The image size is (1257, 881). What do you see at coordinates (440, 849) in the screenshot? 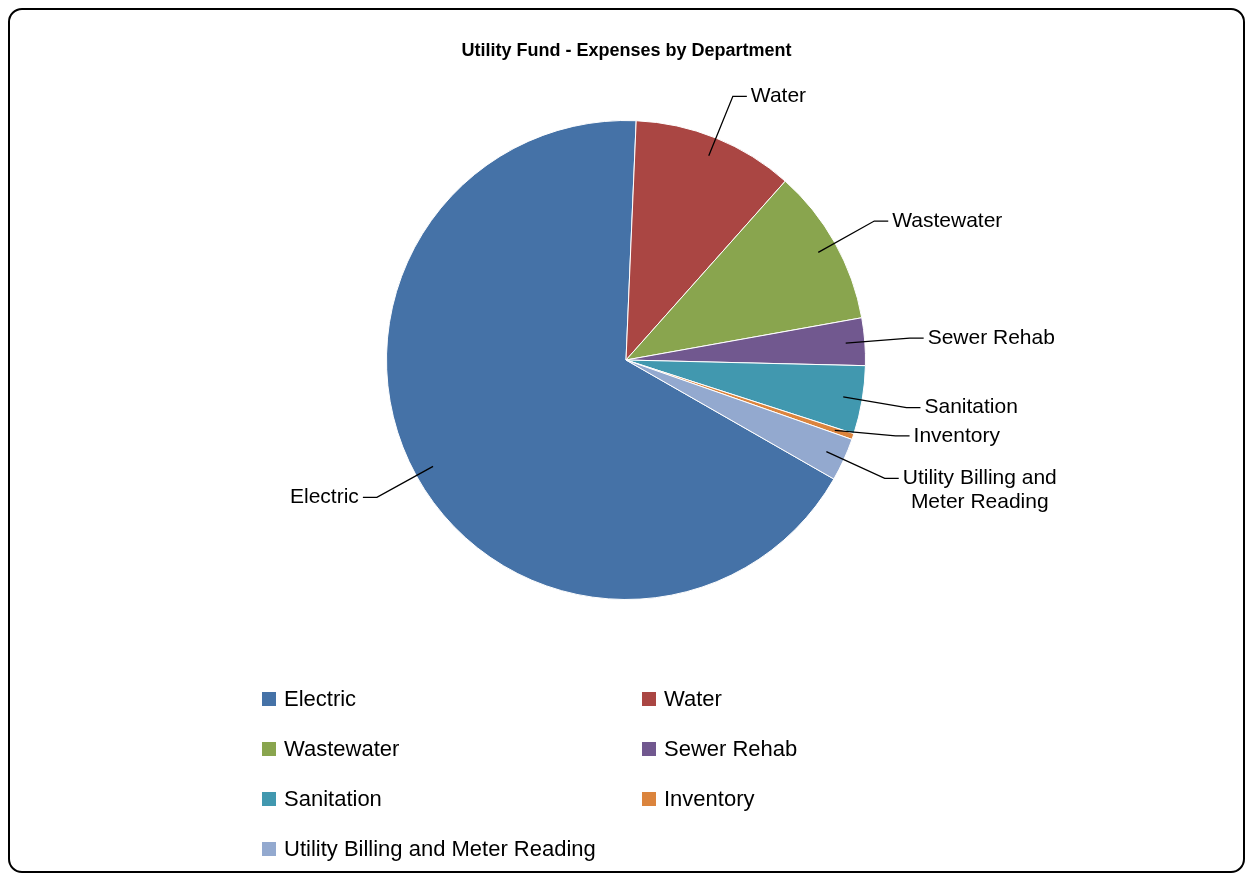
I see `legend-label: Utility Billing and Meter Reading` at bounding box center [440, 849].